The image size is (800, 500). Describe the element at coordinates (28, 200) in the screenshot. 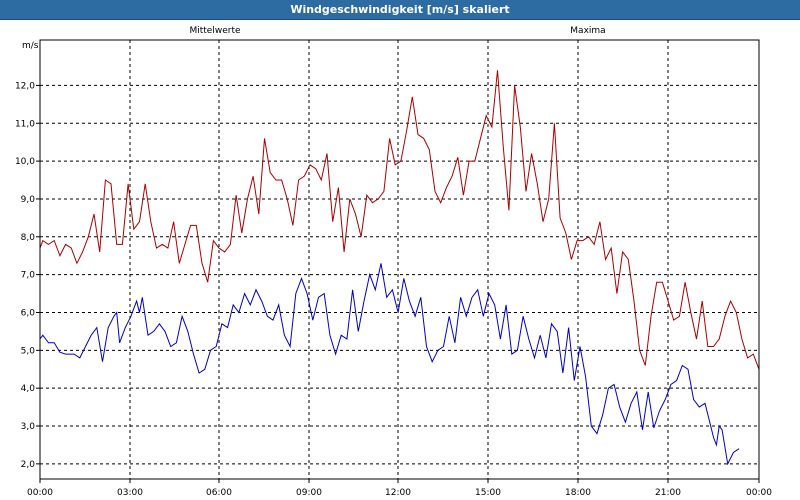

I see `y-tick-label: 9,0` at that location.